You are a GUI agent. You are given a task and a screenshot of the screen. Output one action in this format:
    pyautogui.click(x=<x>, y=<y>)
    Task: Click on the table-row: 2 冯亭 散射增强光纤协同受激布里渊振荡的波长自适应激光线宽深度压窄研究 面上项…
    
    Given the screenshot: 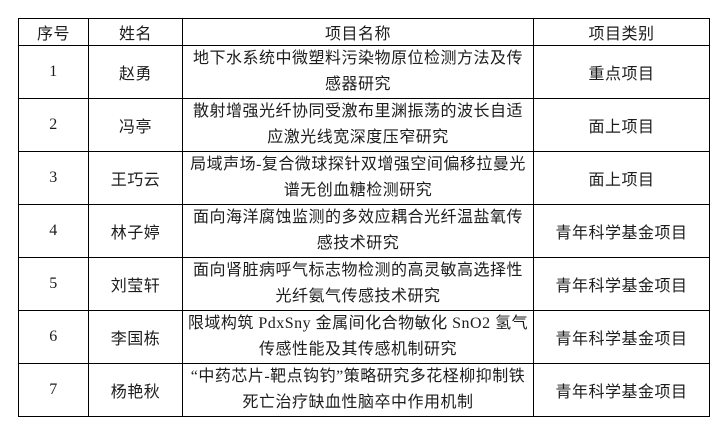 What is the action you would take?
    pyautogui.click(x=364, y=125)
    